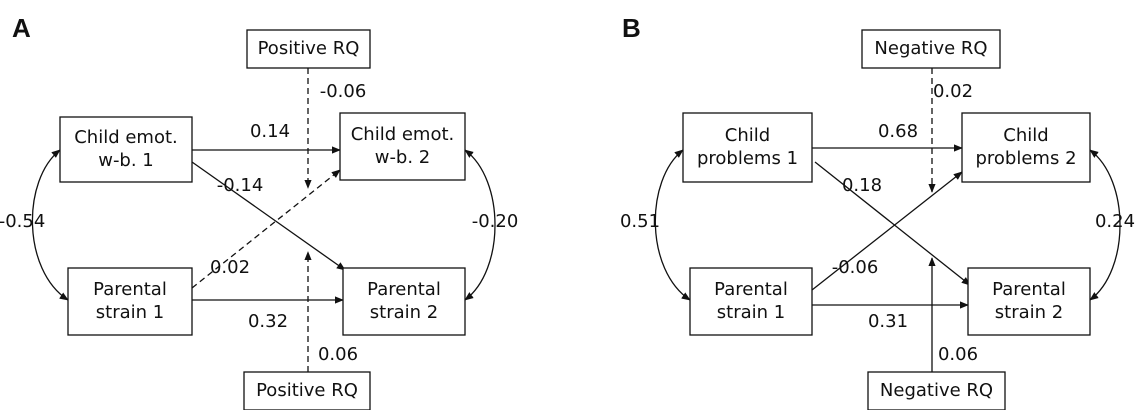 Image resolution: width=1142 pixels, height=410 pixels. Describe the element at coordinates (888, 321) in the screenshot. I see `path-coefficient: 0.31` at that location.